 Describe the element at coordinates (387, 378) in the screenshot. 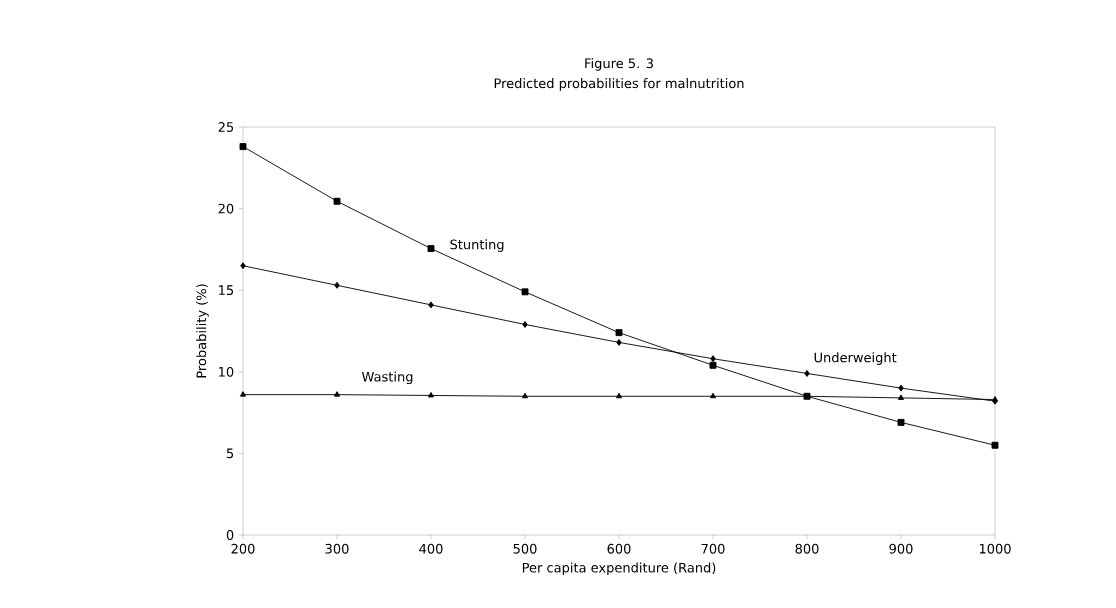

I see `series-label: Wasting` at that location.